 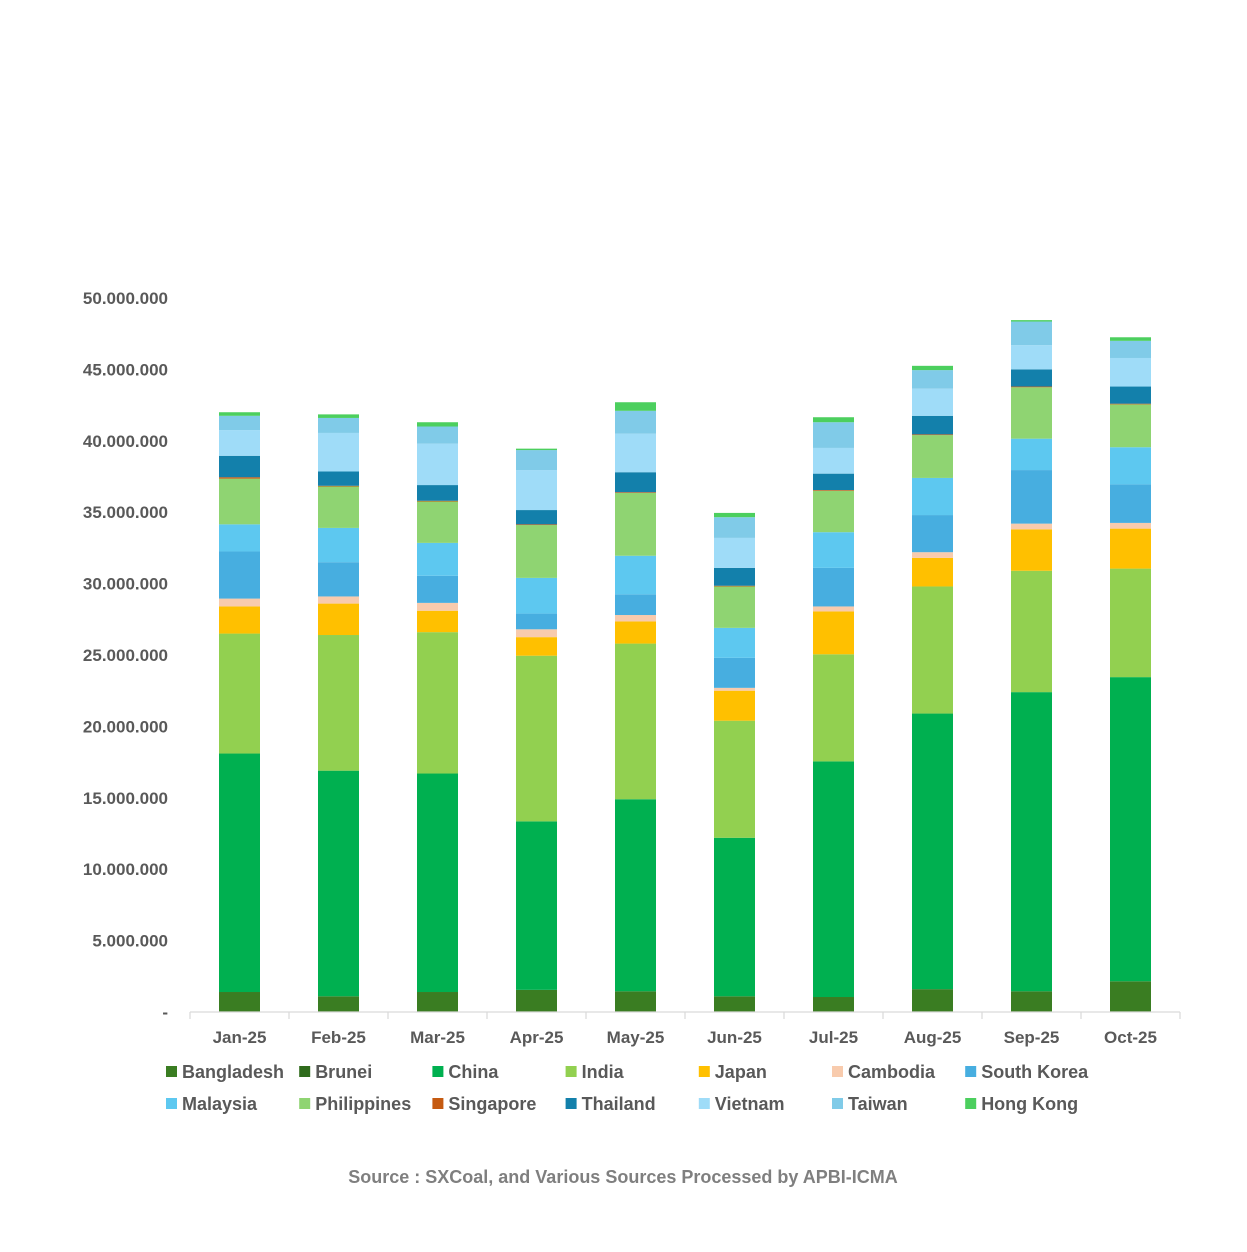 What do you see at coordinates (233, 1072) in the screenshot?
I see `legend-label: Bangladesh` at bounding box center [233, 1072].